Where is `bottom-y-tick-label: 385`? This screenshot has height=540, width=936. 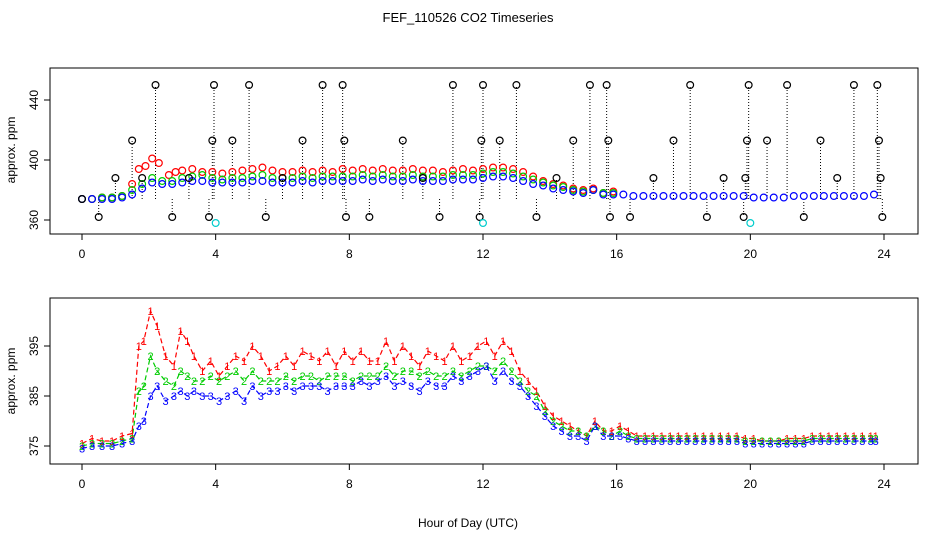 bottom-y-tick-label: 385 is located at coordinates (34, 396).